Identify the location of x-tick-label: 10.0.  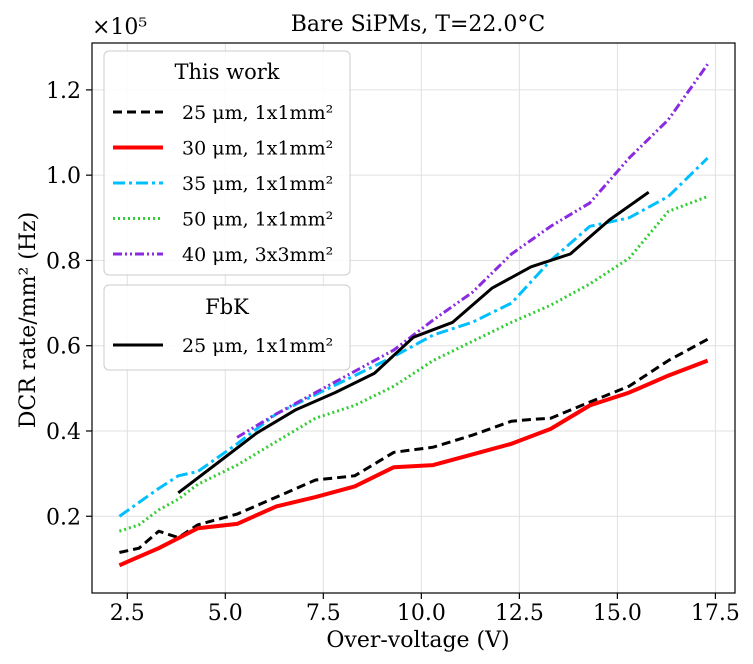
(421, 613).